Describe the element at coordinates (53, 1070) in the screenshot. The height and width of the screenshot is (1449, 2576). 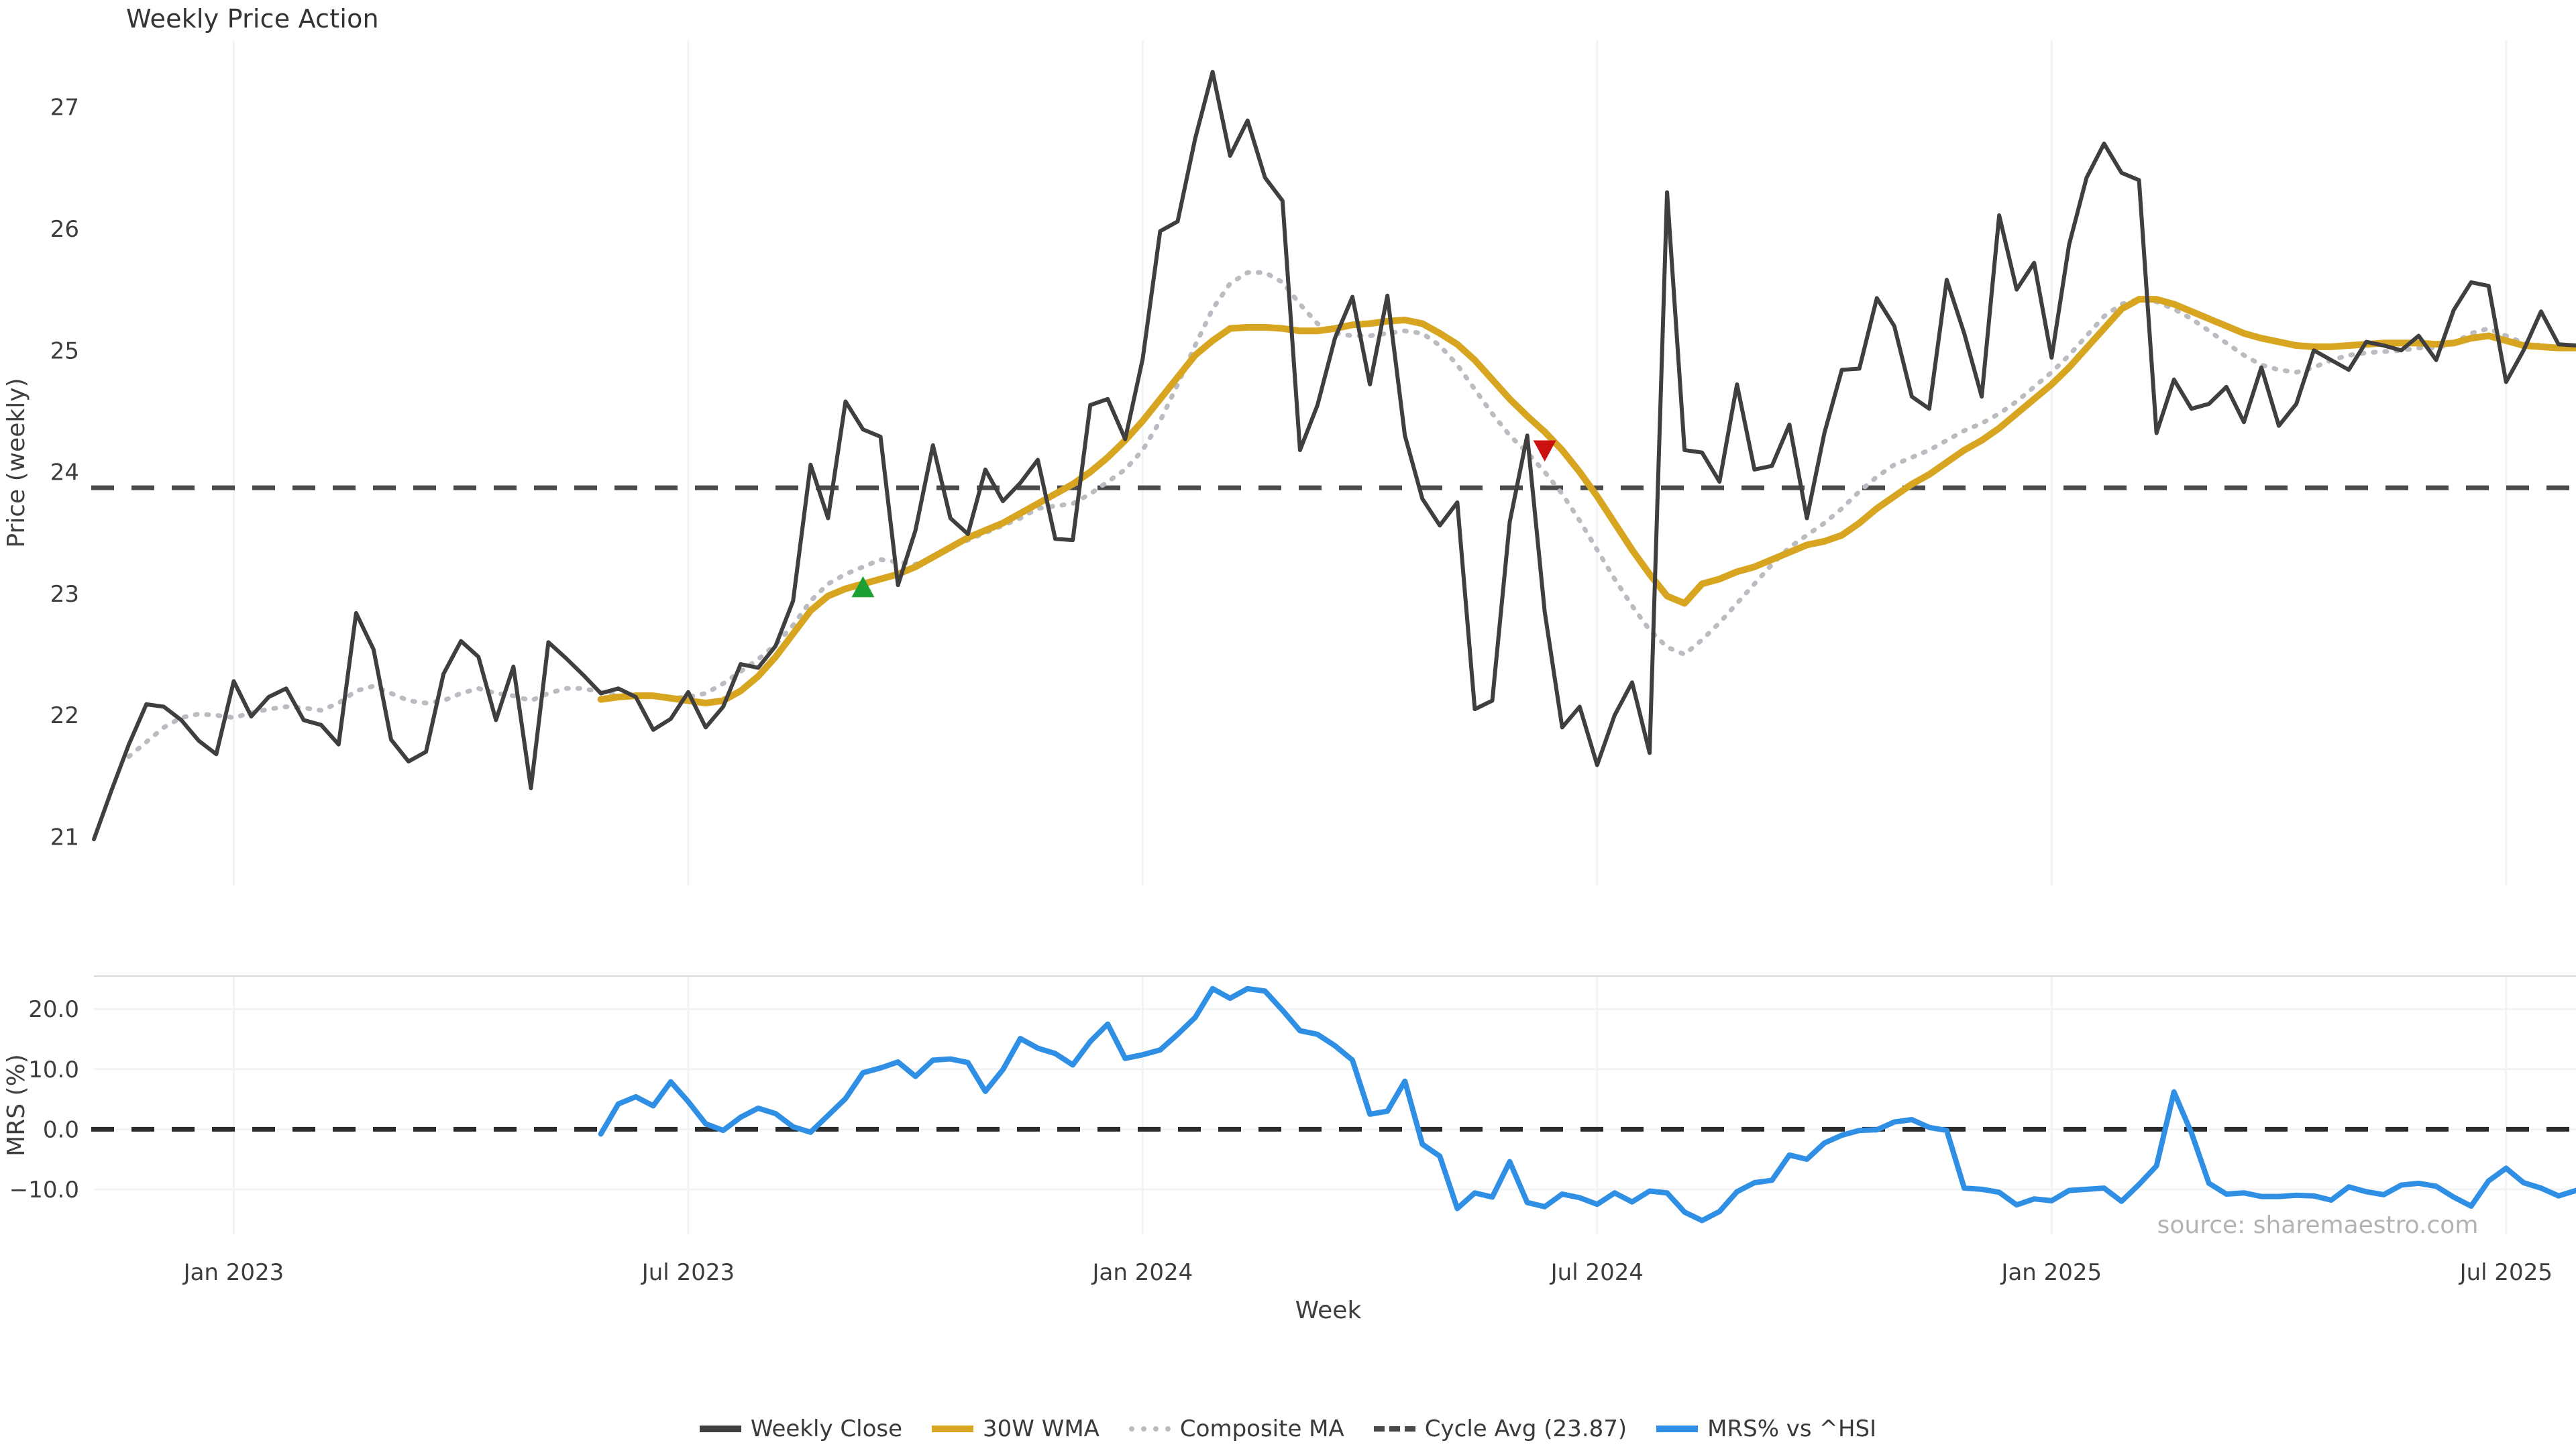
I see `mrs-ytick-label: 10.0` at that location.